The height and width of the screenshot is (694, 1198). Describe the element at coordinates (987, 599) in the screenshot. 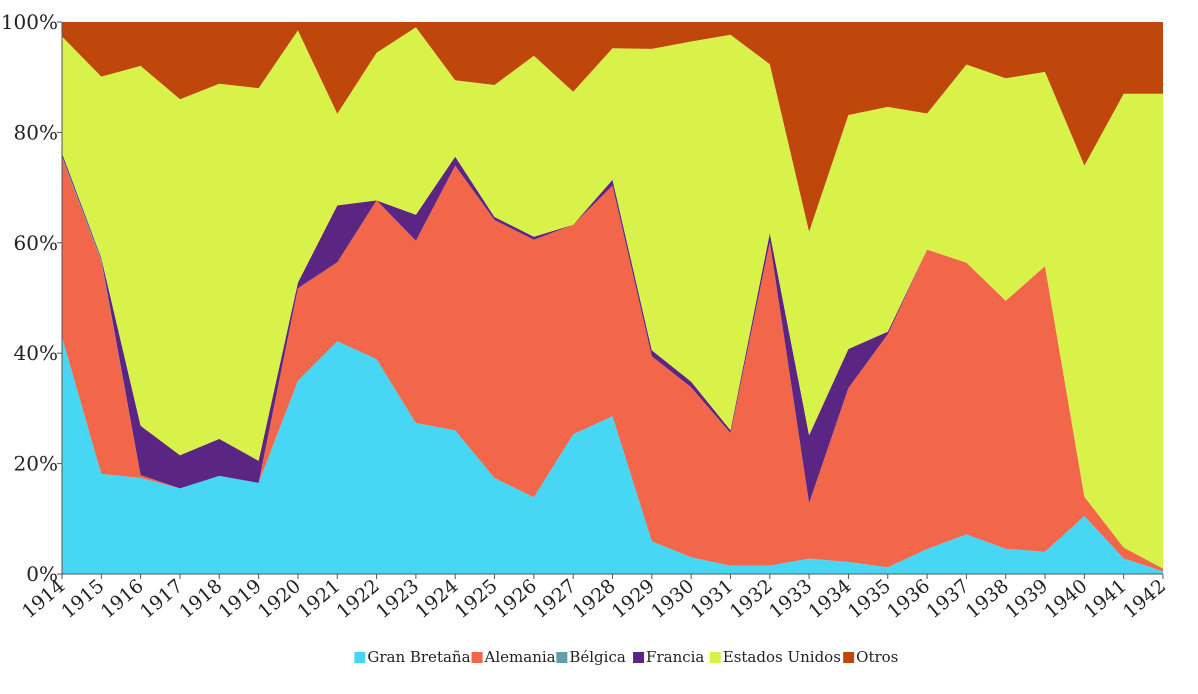

I see `x-tick-label: 1938` at that location.